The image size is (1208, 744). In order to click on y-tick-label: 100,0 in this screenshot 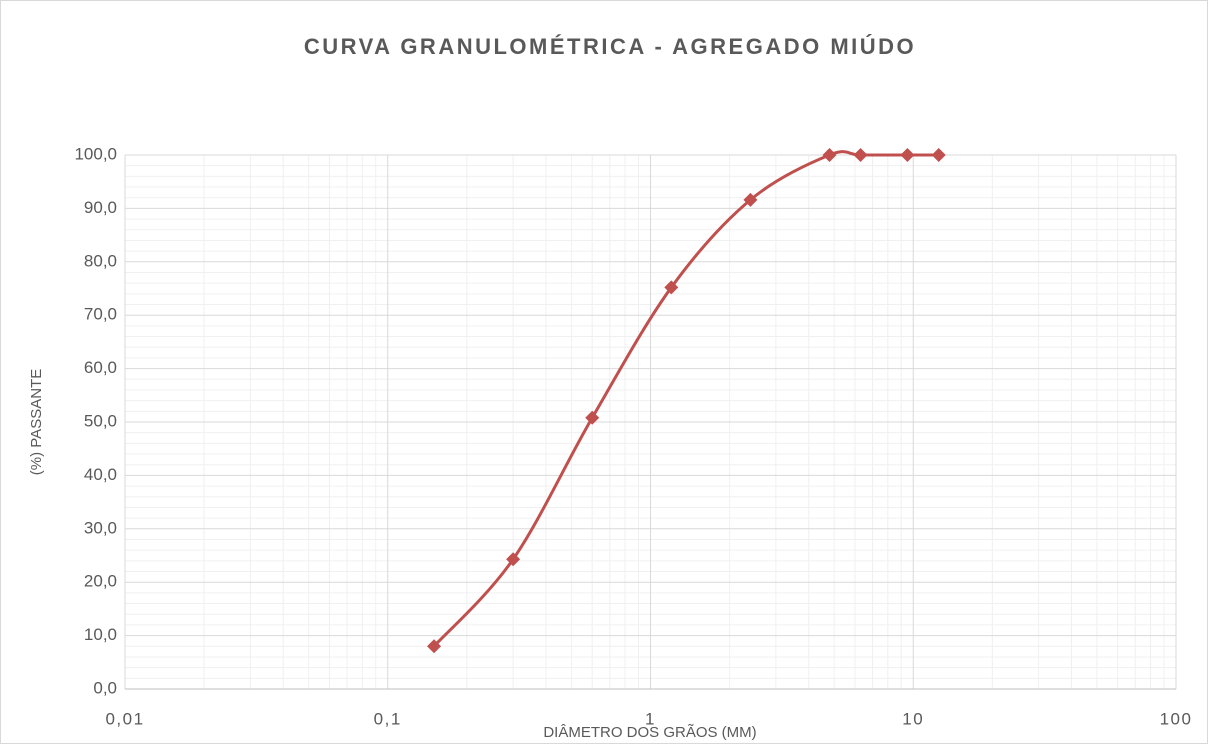, I will do `click(95, 153)`.